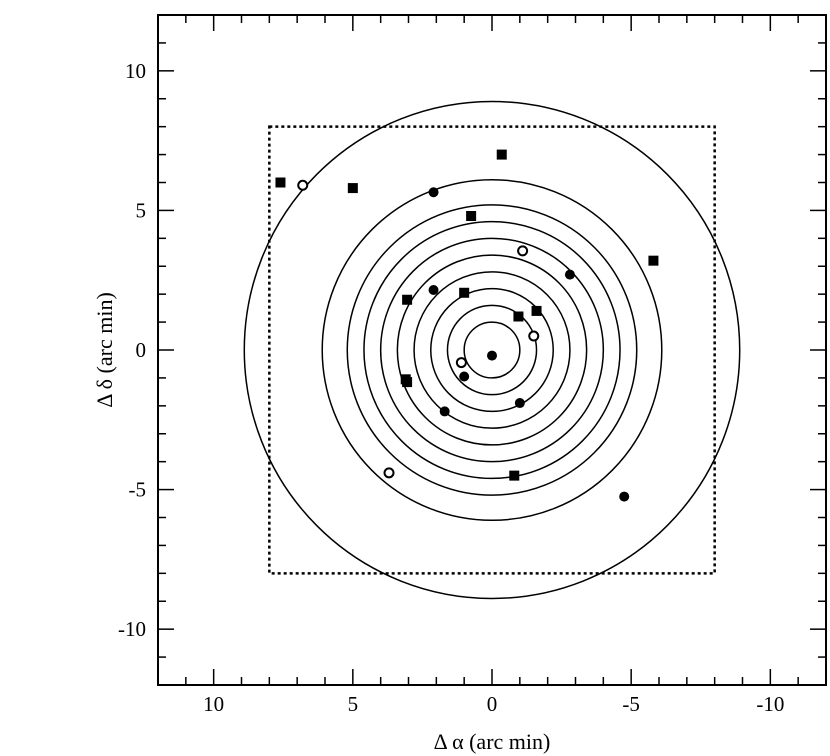 The image size is (830, 756). Describe the element at coordinates (492, 741) in the screenshot. I see `x-axis-title: Δ α (arc min)` at that location.